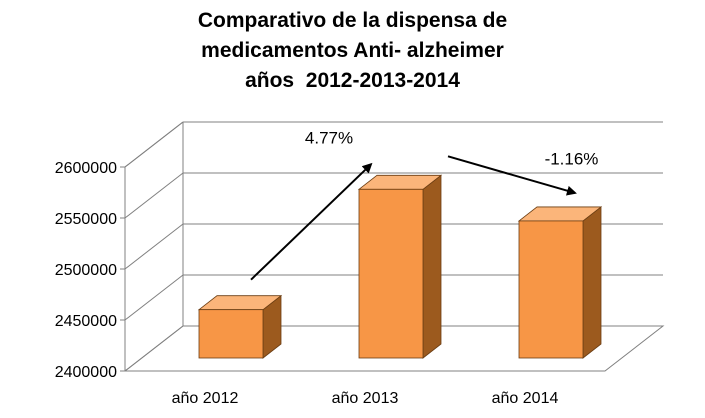 The image size is (705, 418). I want to click on category-label: año 2014, so click(525, 398).